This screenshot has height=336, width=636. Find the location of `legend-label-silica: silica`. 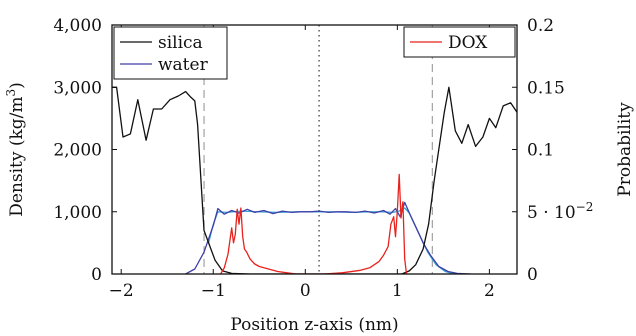

legend-label-silica: silica is located at coordinates (180, 43).